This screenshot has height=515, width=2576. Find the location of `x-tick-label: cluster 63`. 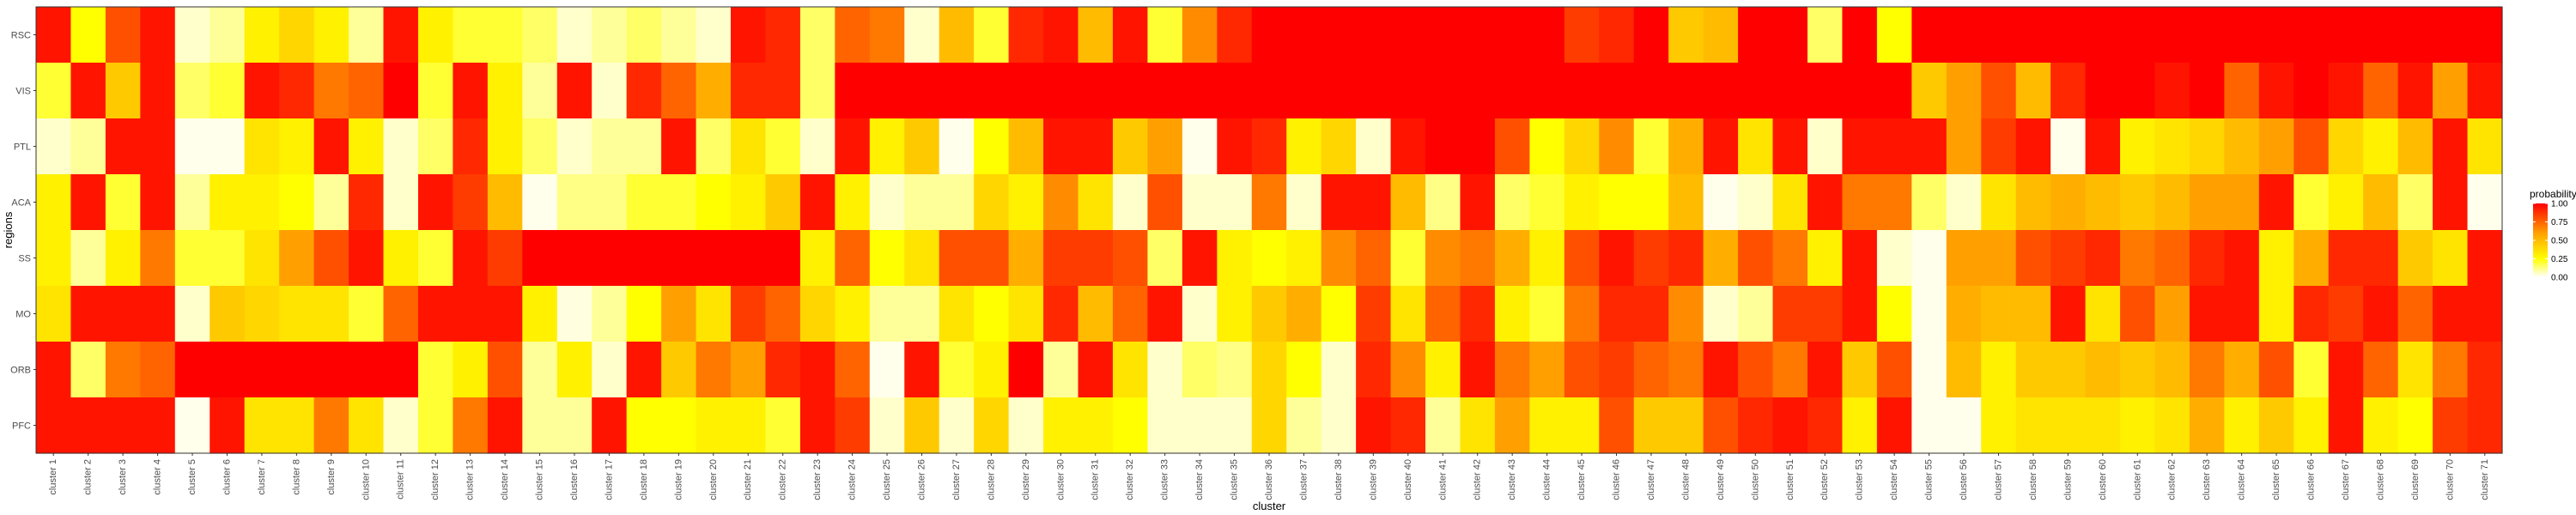

x-tick-label: cluster 63 is located at coordinates (2207, 479).